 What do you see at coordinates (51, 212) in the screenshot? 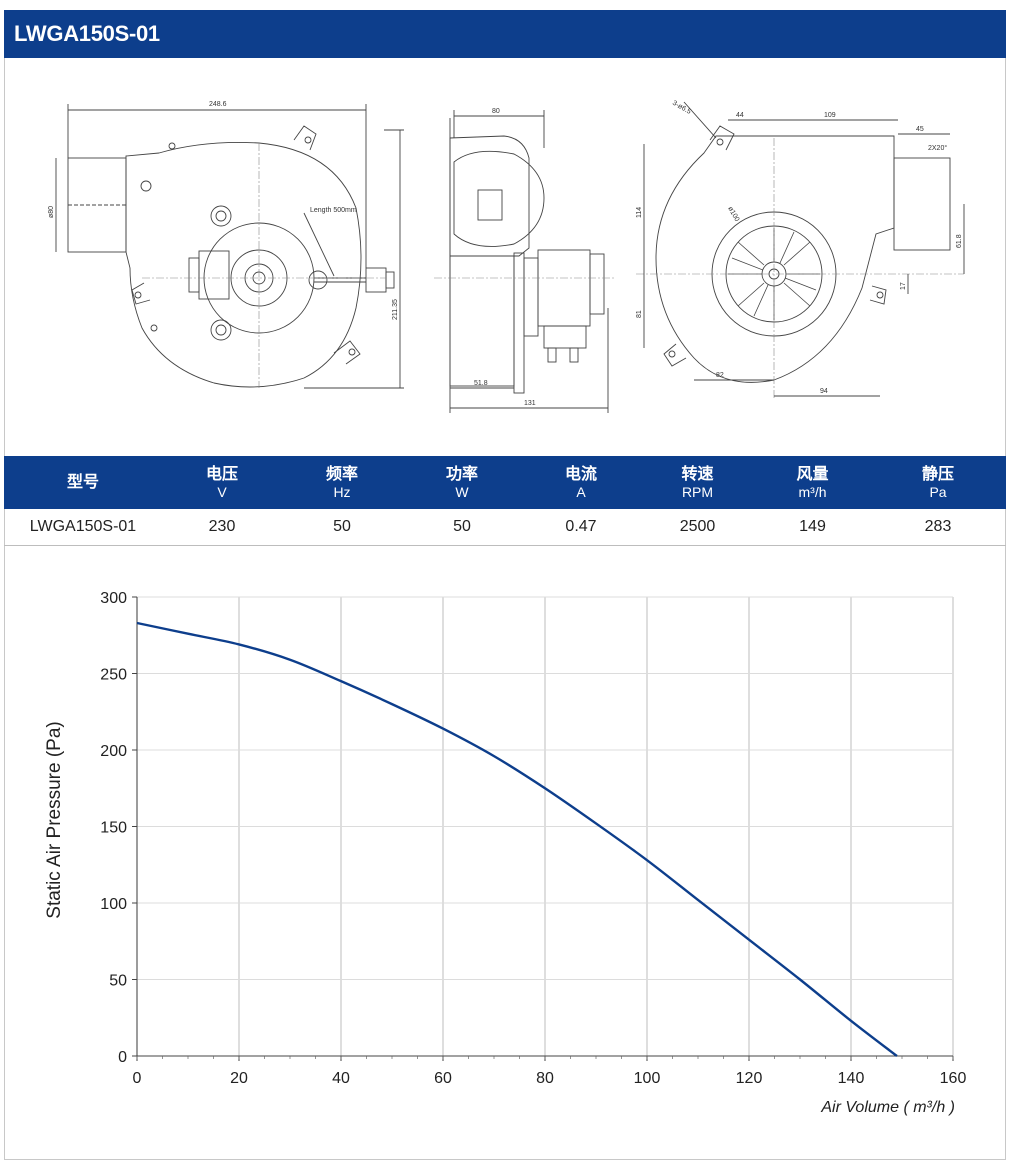
I see `dim-label: ø80` at bounding box center [51, 212].